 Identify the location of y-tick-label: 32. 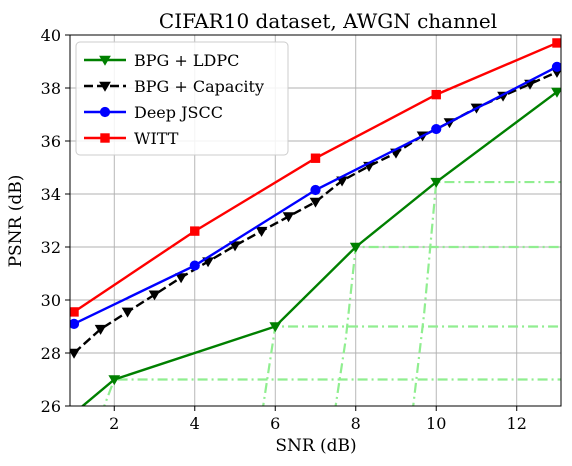
(51, 247).